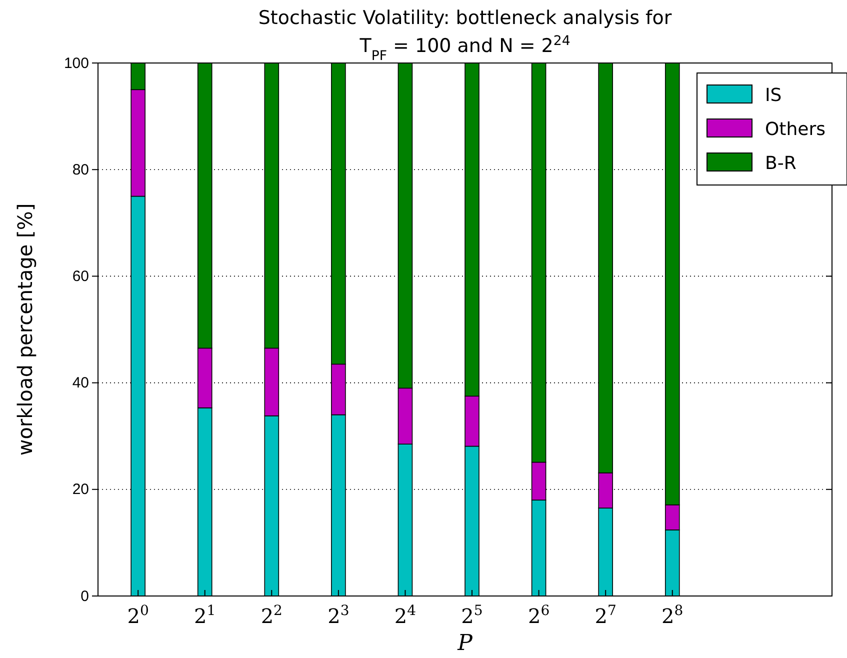 The height and width of the screenshot is (658, 847). Describe the element at coordinates (138, 615) in the screenshot. I see `x-tick-label: 2$^{0}$` at that location.